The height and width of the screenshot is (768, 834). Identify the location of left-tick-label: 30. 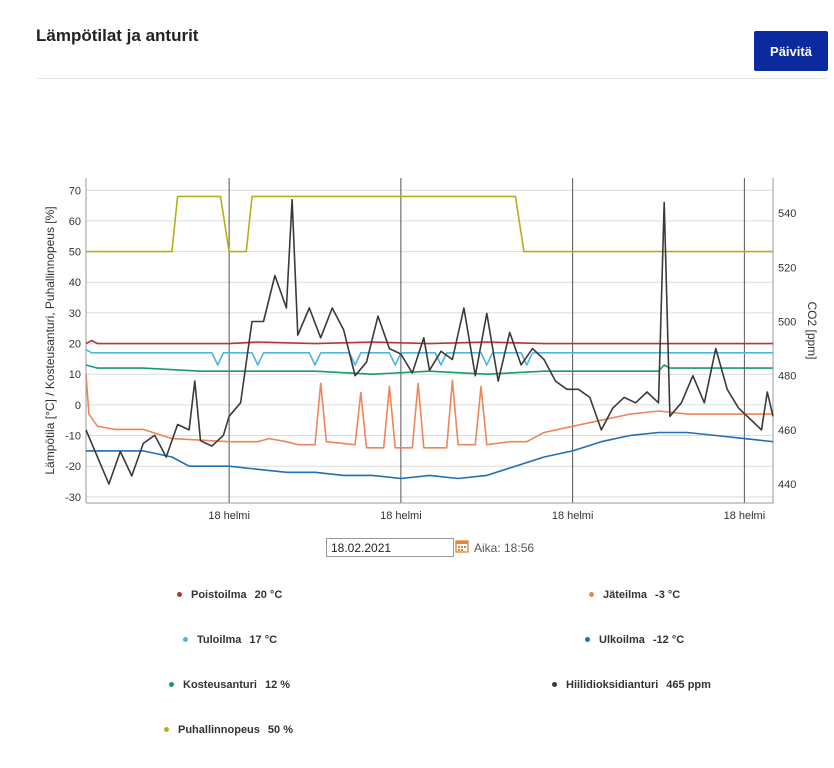
(75, 314).